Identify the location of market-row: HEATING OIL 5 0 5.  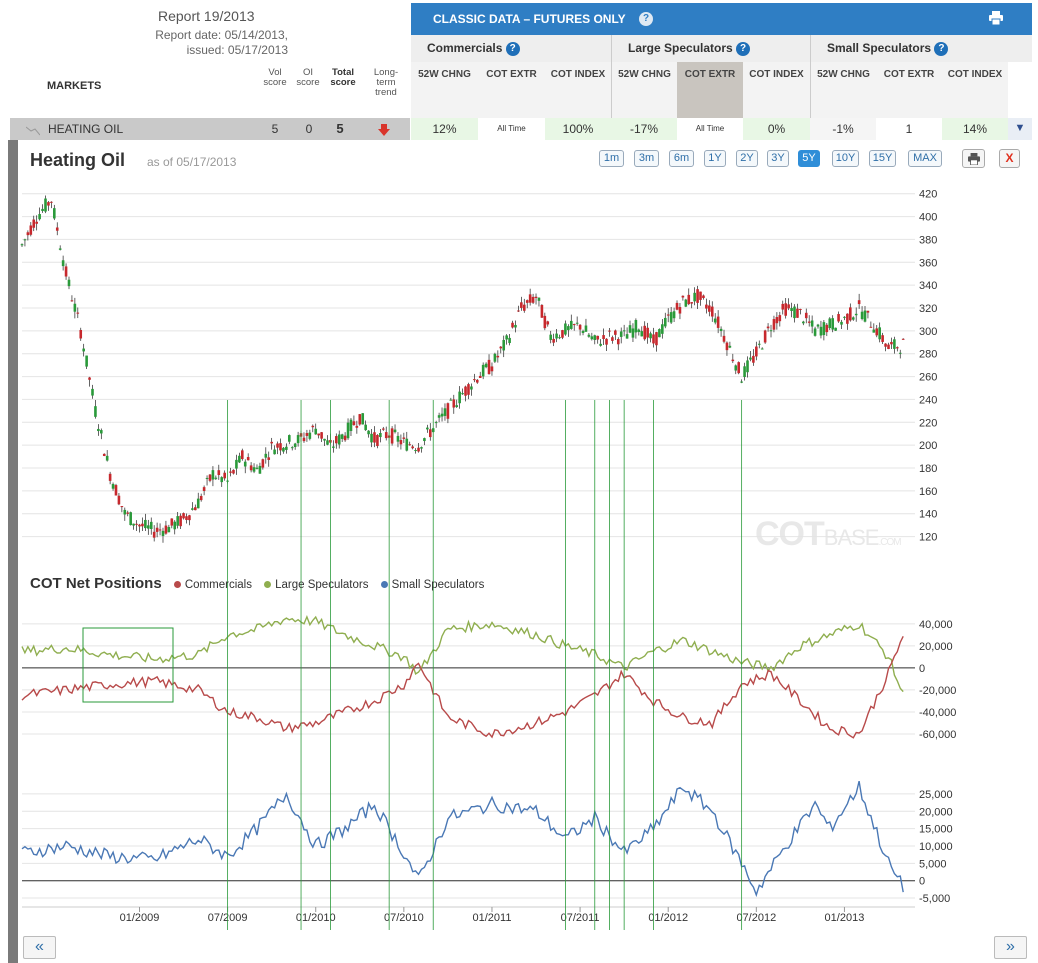
(210, 129).